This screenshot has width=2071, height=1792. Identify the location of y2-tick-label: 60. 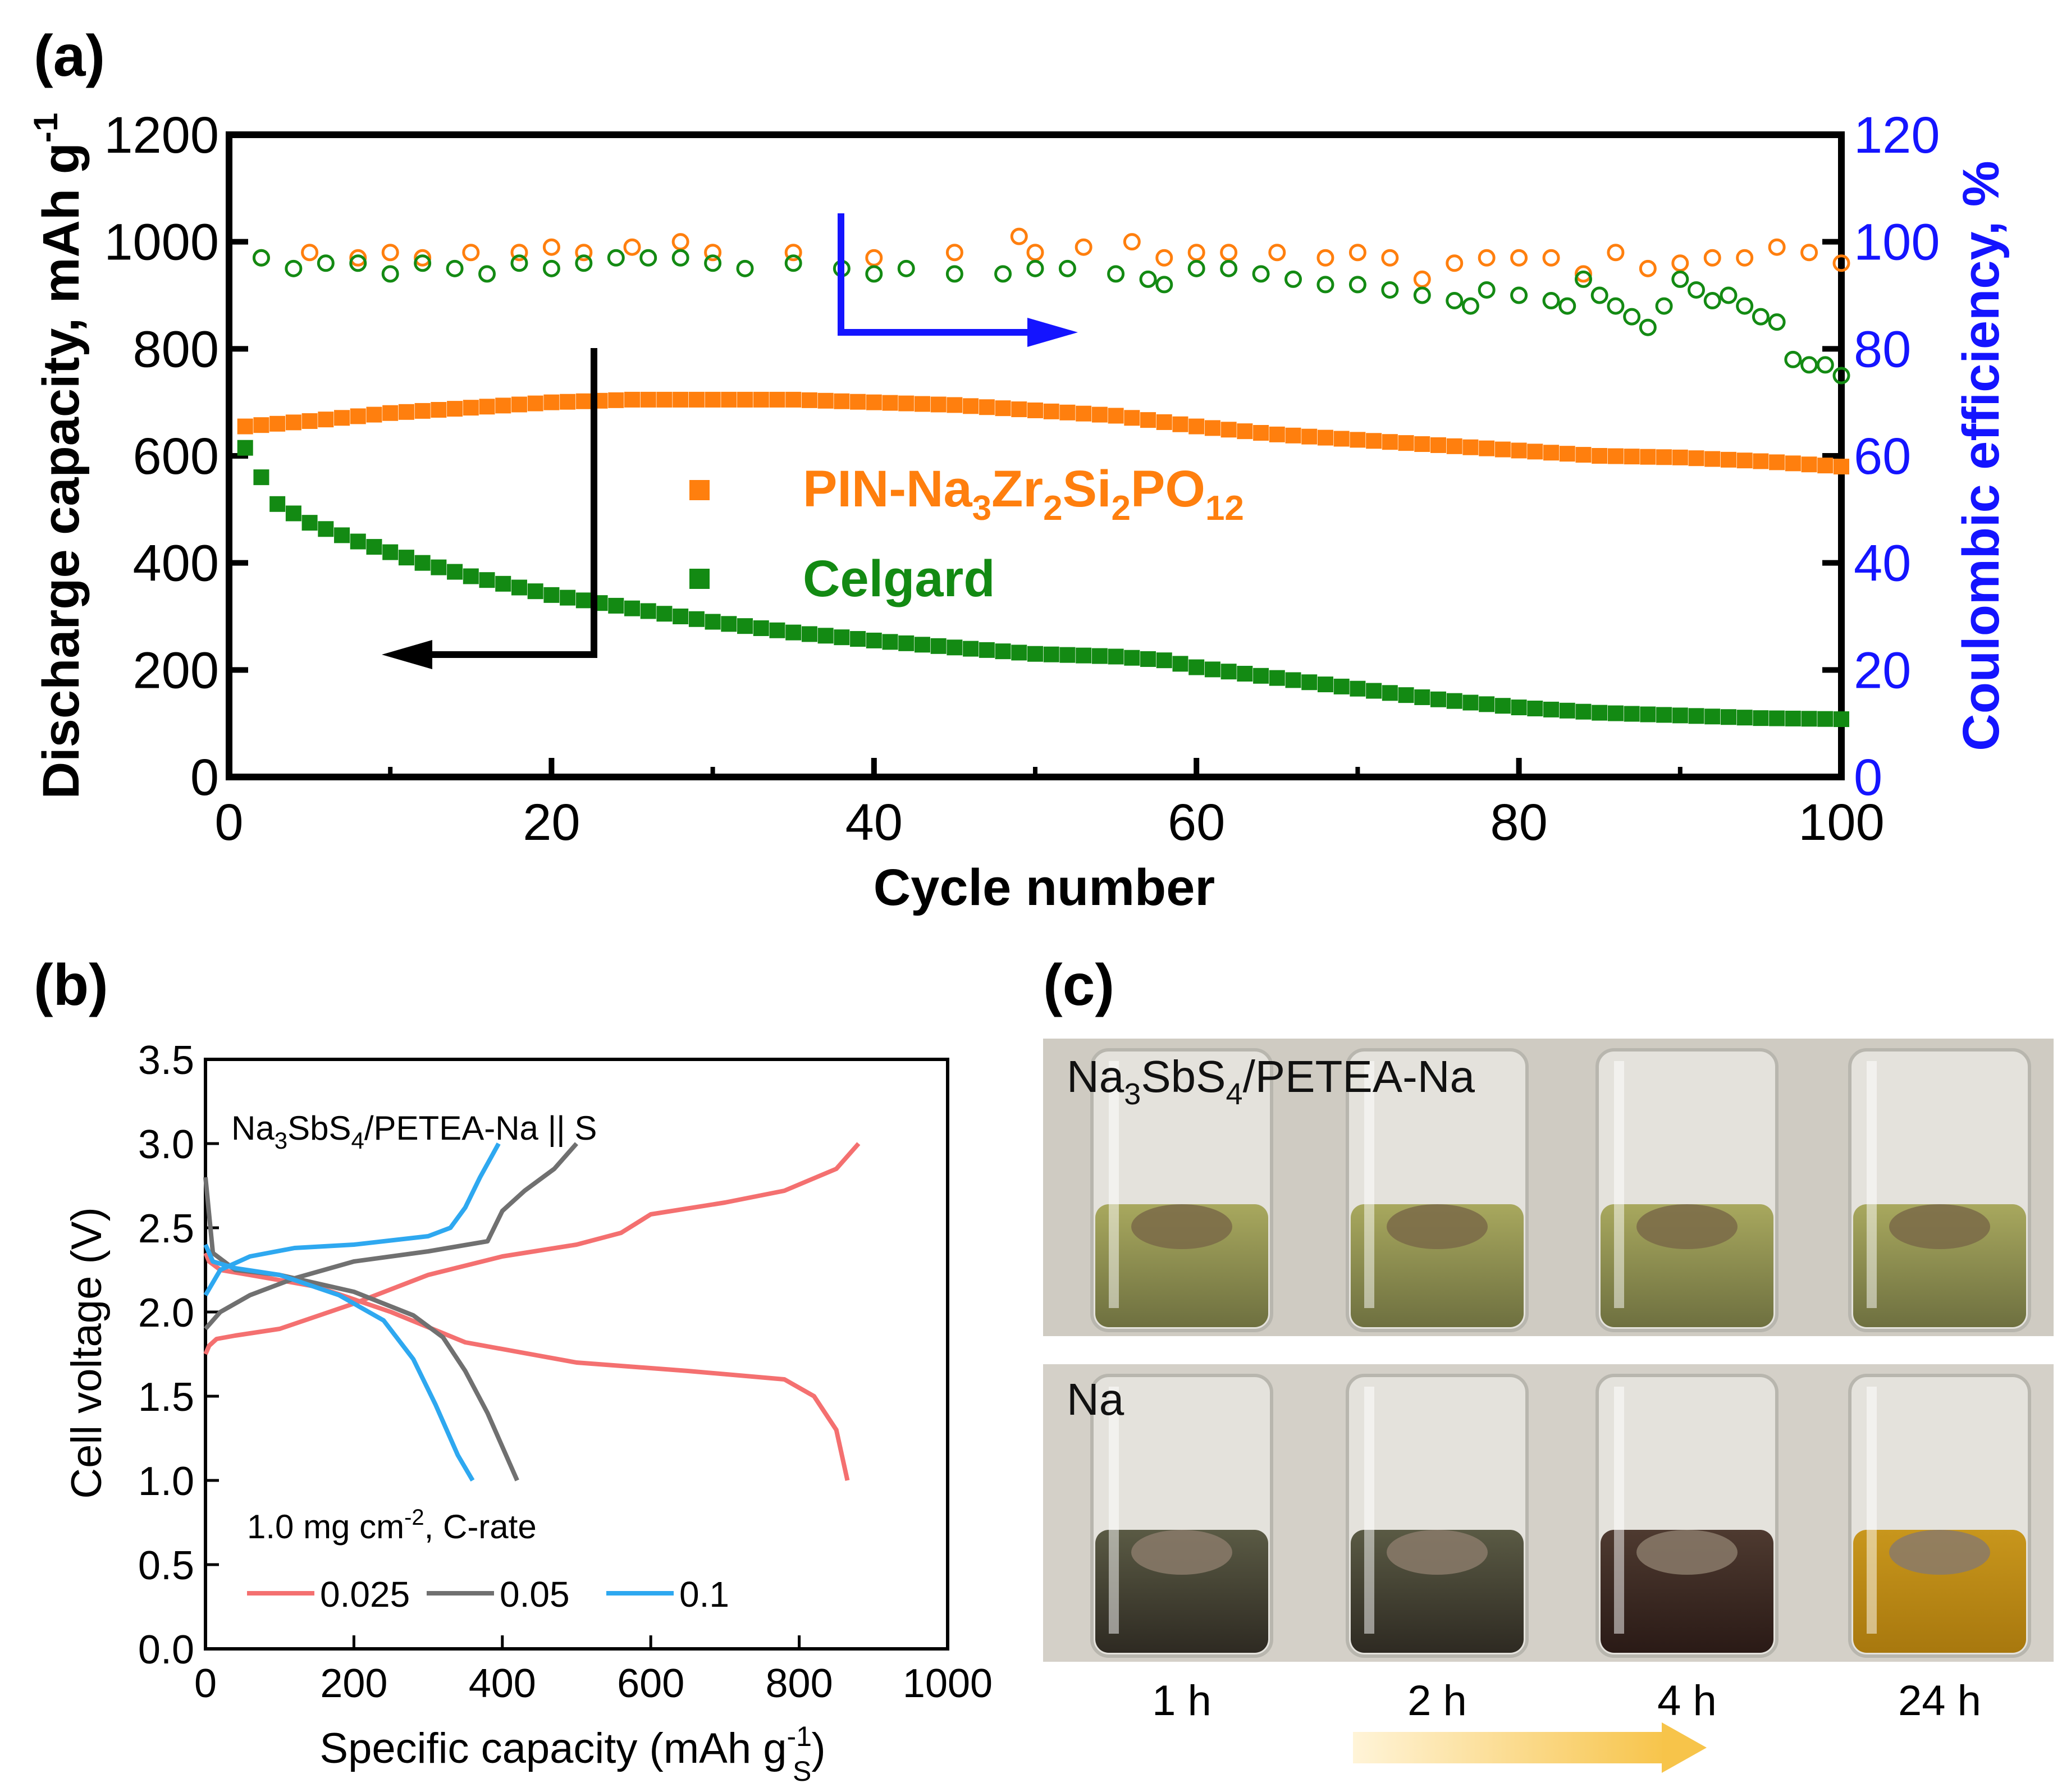
(1882, 456).